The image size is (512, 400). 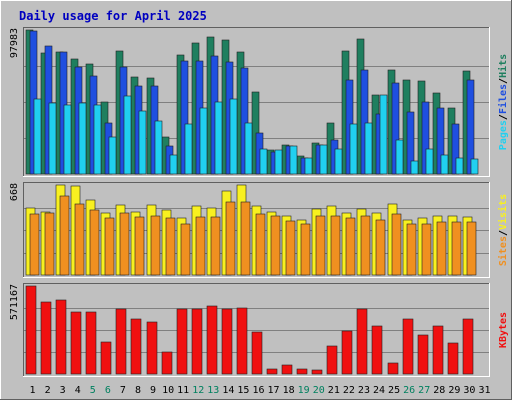 I want to click on x-tick-label-day-23: 23, so click(x=364, y=390).